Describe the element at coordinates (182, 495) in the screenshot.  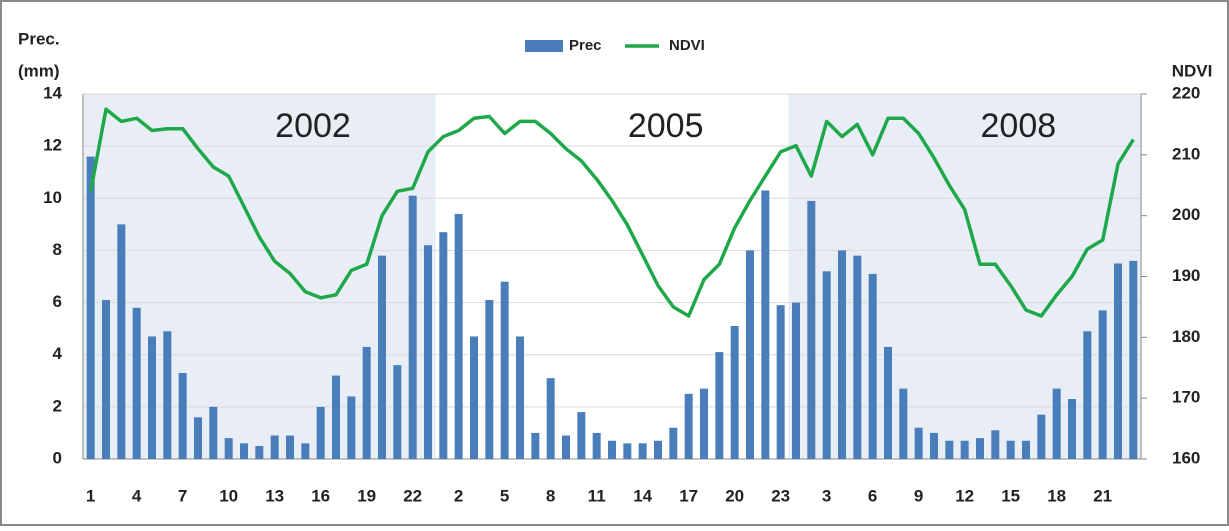
I see `x-tick-label: 7` at that location.